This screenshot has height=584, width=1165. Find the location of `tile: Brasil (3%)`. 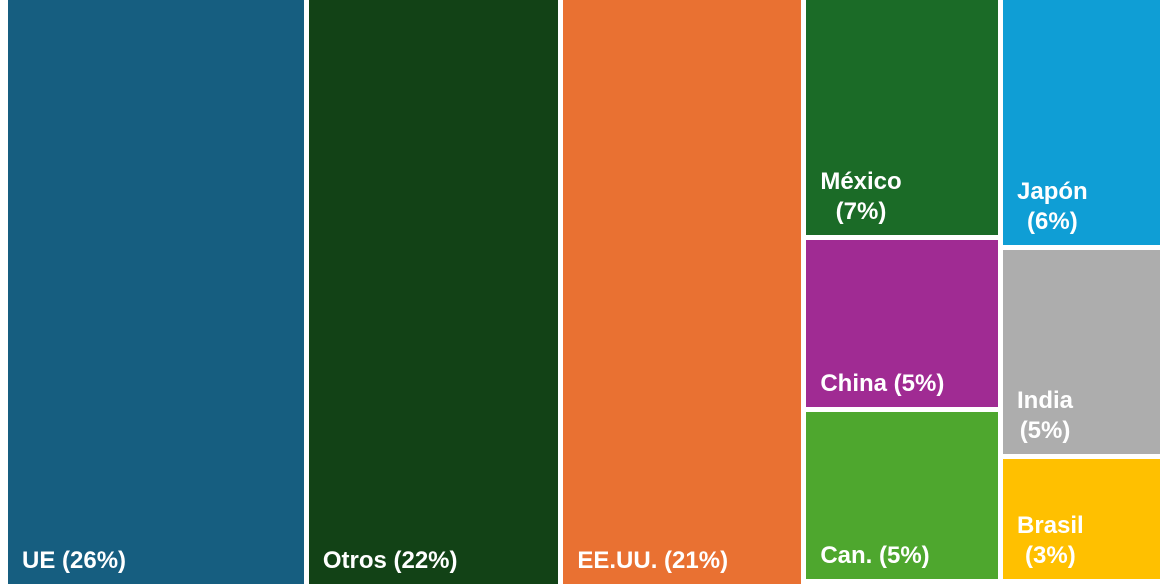

tile: Brasil (3%) is located at coordinates (1081, 518).